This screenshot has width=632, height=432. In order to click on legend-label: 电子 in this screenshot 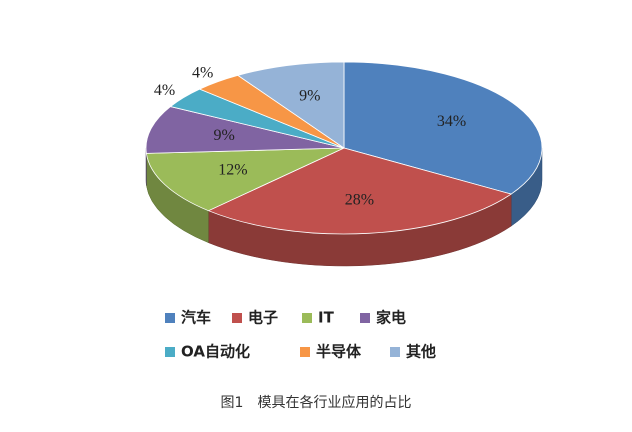, I will do `click(263, 318)`.